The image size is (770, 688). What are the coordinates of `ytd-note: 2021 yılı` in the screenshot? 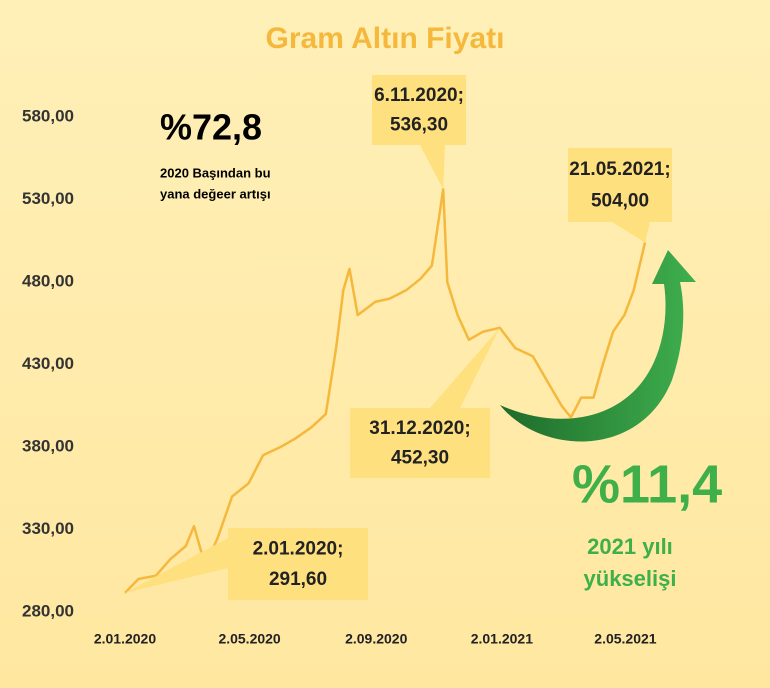 It's located at (630, 546).